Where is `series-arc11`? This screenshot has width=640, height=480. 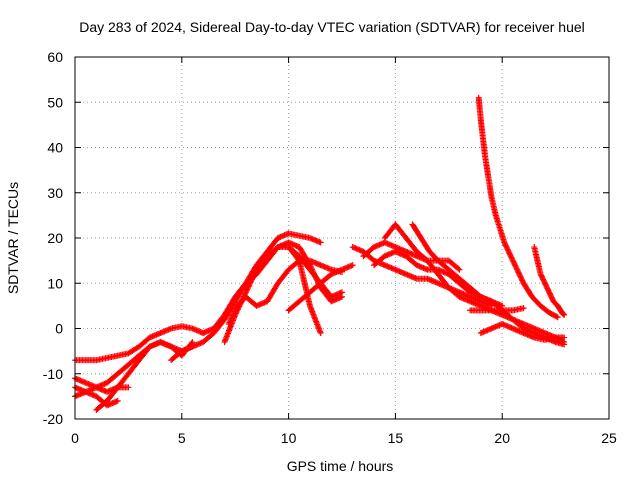 series-arc11 is located at coordinates (315, 272).